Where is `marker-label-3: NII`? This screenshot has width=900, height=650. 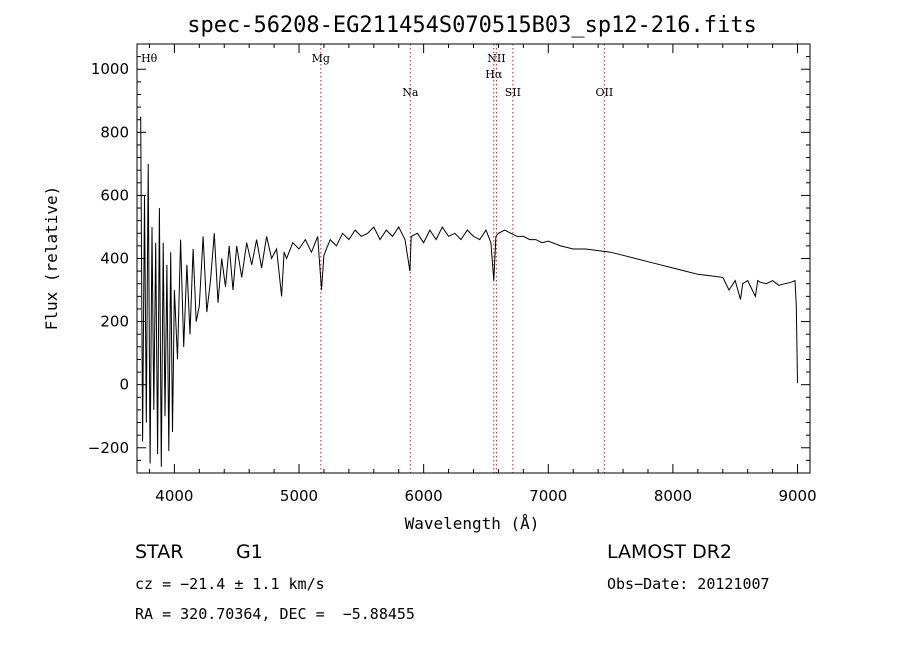 marker-label-3: NII is located at coordinates (496, 58).